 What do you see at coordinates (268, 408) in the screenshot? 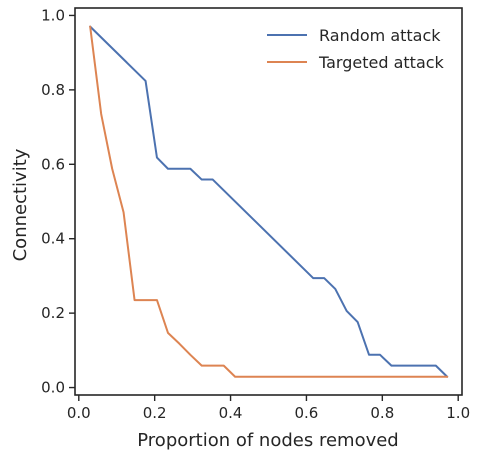
I see `x-axis-ticks: 0.0 0.2 0.4 0.6 0.8 1.0` at bounding box center [268, 408].